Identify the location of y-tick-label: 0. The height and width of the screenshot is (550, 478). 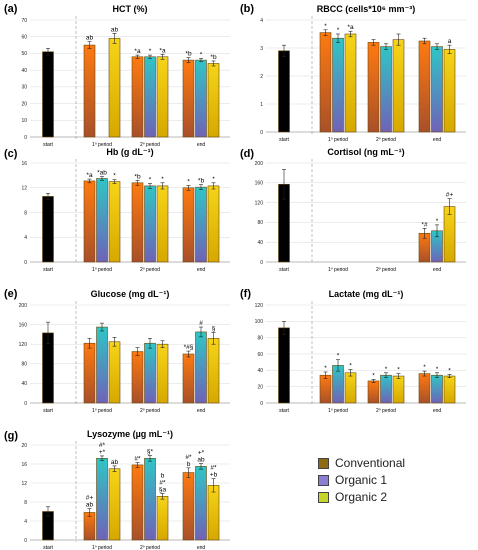
(25, 541).